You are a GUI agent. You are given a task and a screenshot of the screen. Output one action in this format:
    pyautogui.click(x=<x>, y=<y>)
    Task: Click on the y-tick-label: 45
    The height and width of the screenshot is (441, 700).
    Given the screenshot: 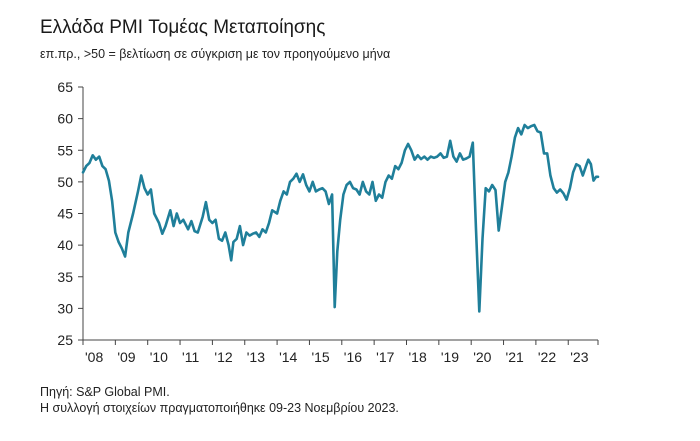 What is the action you would take?
    pyautogui.click(x=65, y=214)
    